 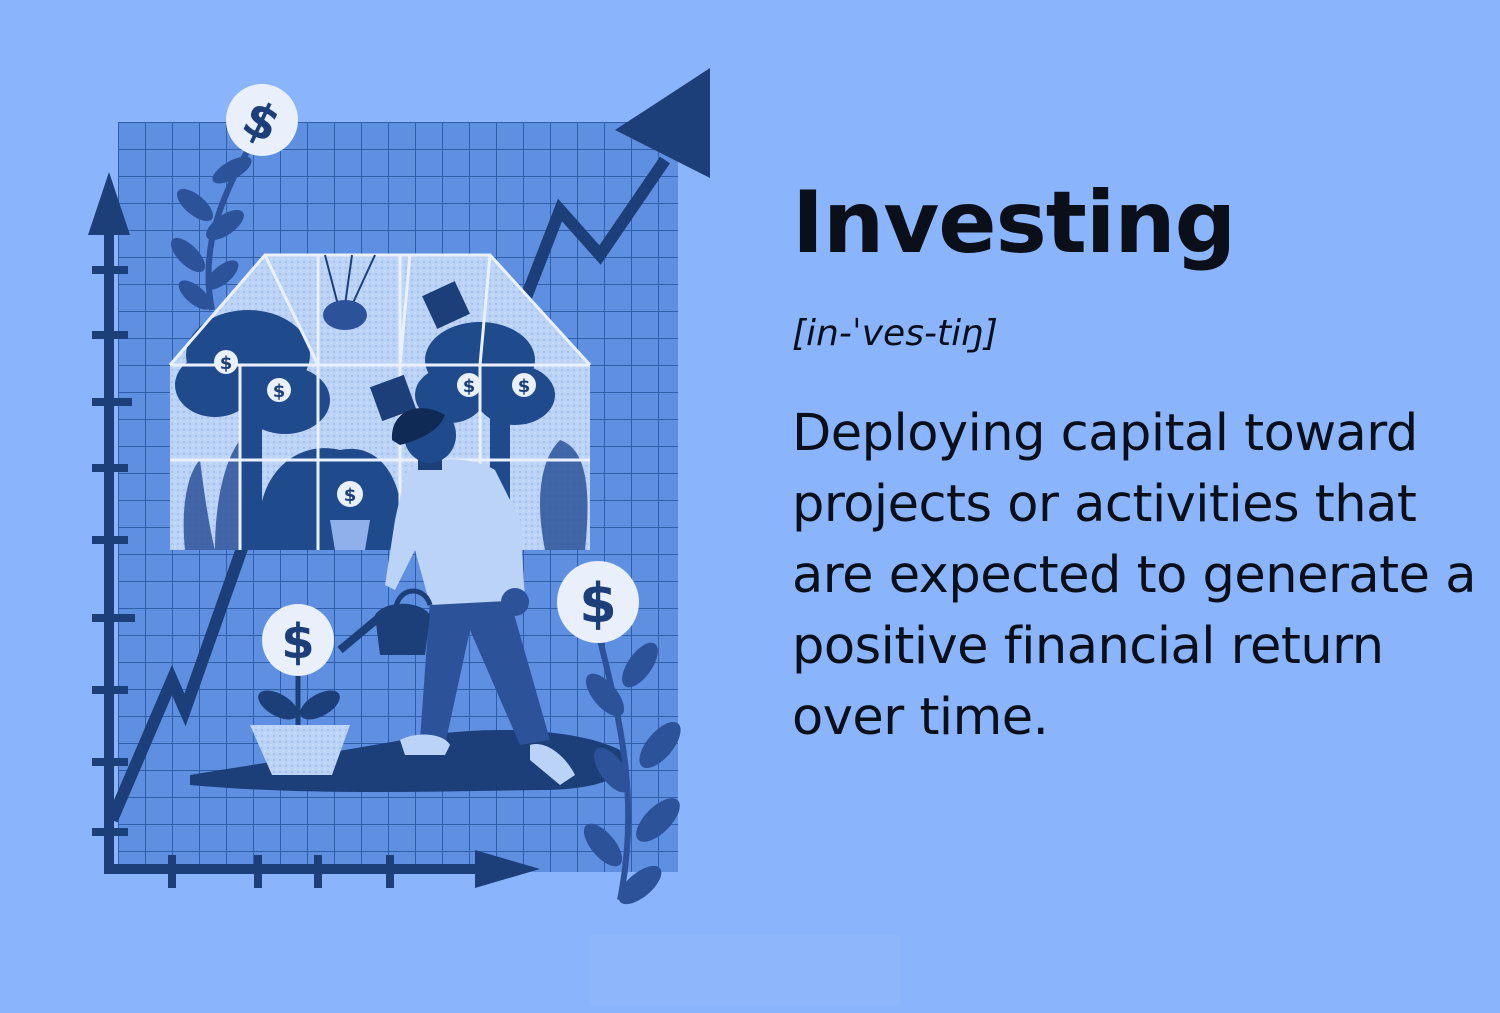 What do you see at coordinates (408, 761) in the screenshot?
I see `ground-shadow` at bounding box center [408, 761].